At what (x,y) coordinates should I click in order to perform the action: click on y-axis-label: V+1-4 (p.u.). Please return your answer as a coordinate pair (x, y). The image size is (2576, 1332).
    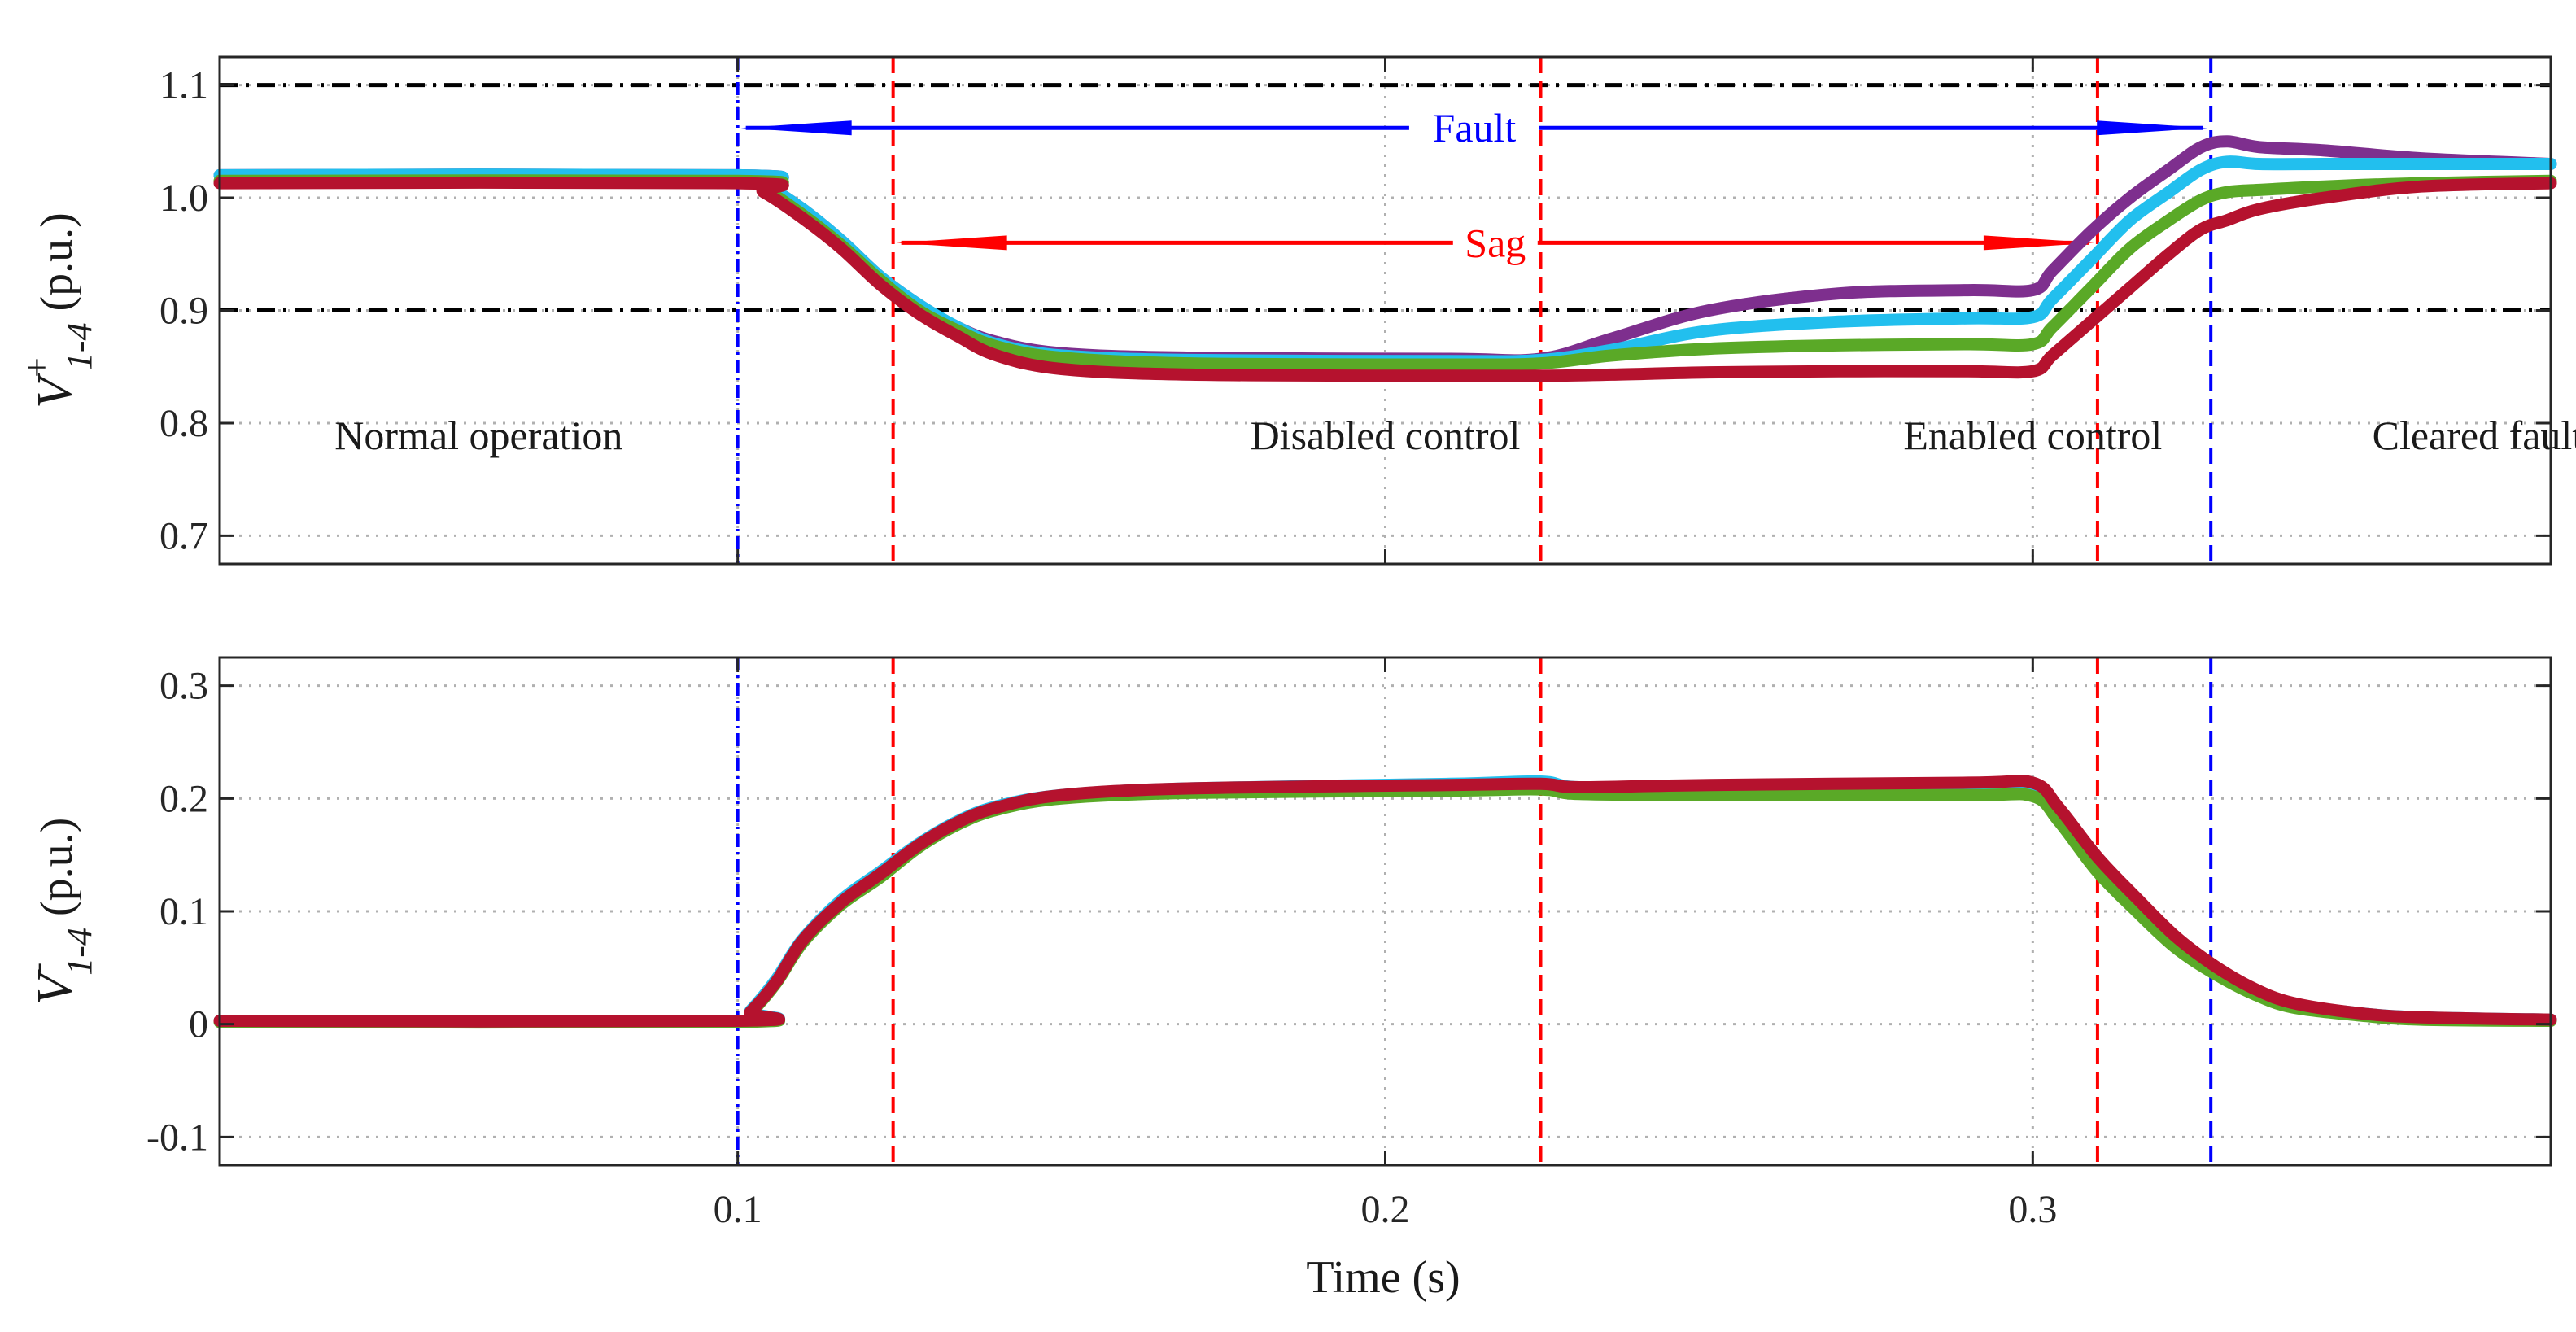
    Looking at the image, I should click on (58, 310).